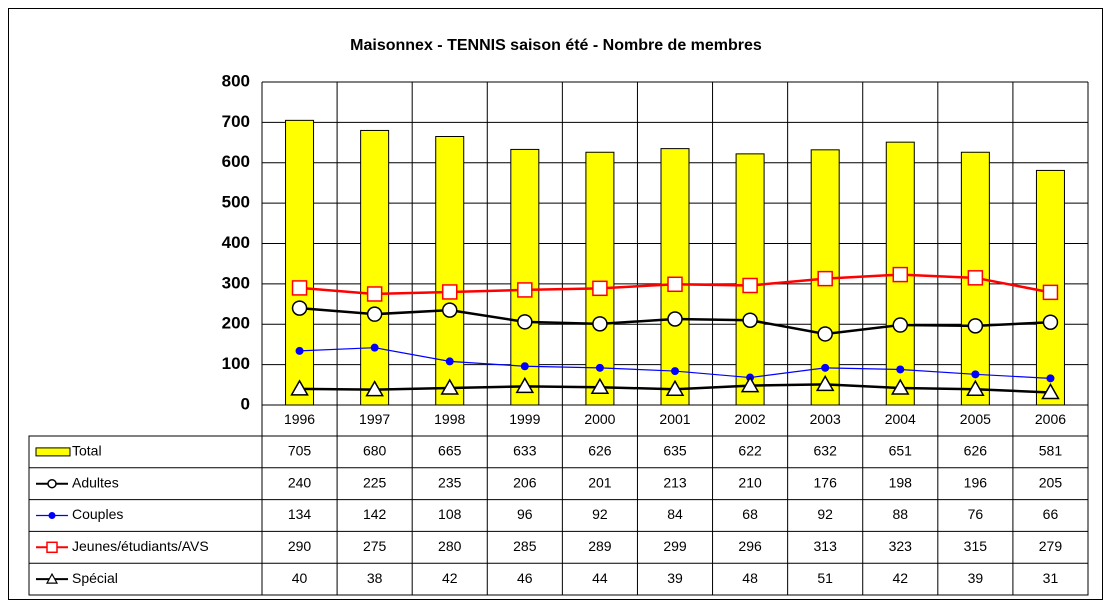 The width and height of the screenshot is (1111, 609). Describe the element at coordinates (675, 578) in the screenshot. I see `table-value: 39` at that location.